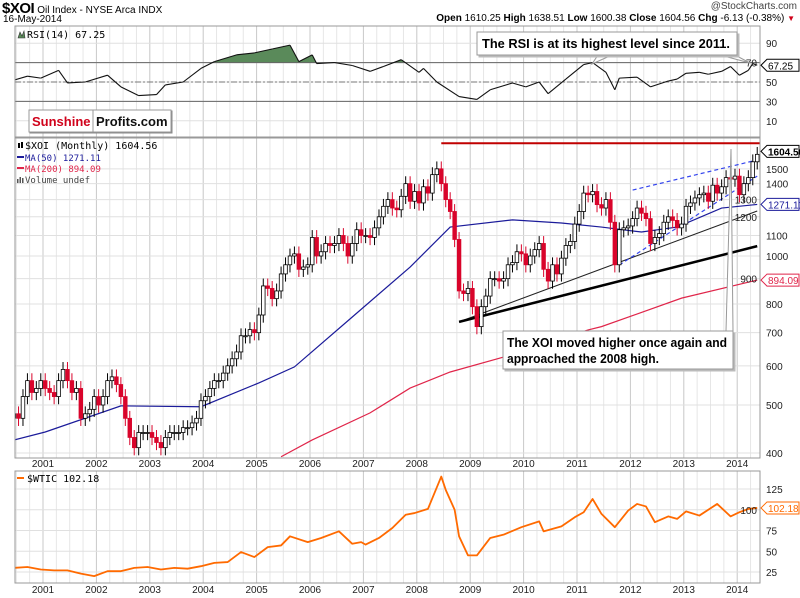 The width and height of the screenshot is (800, 598). What do you see at coordinates (688, 220) in the screenshot?
I see `trendline-blue-dashed` at bounding box center [688, 220].